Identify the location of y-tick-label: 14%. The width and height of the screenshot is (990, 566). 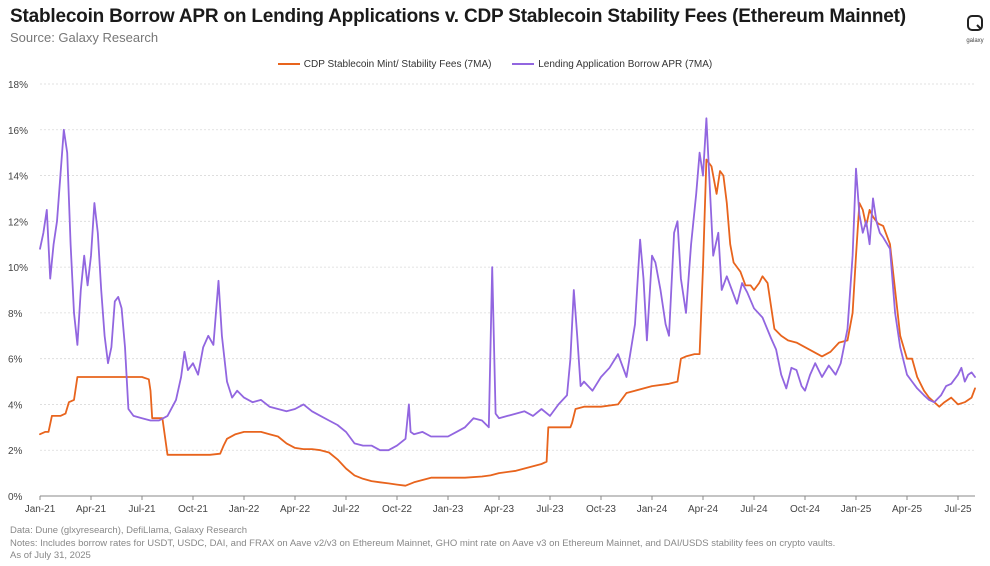
(18, 177).